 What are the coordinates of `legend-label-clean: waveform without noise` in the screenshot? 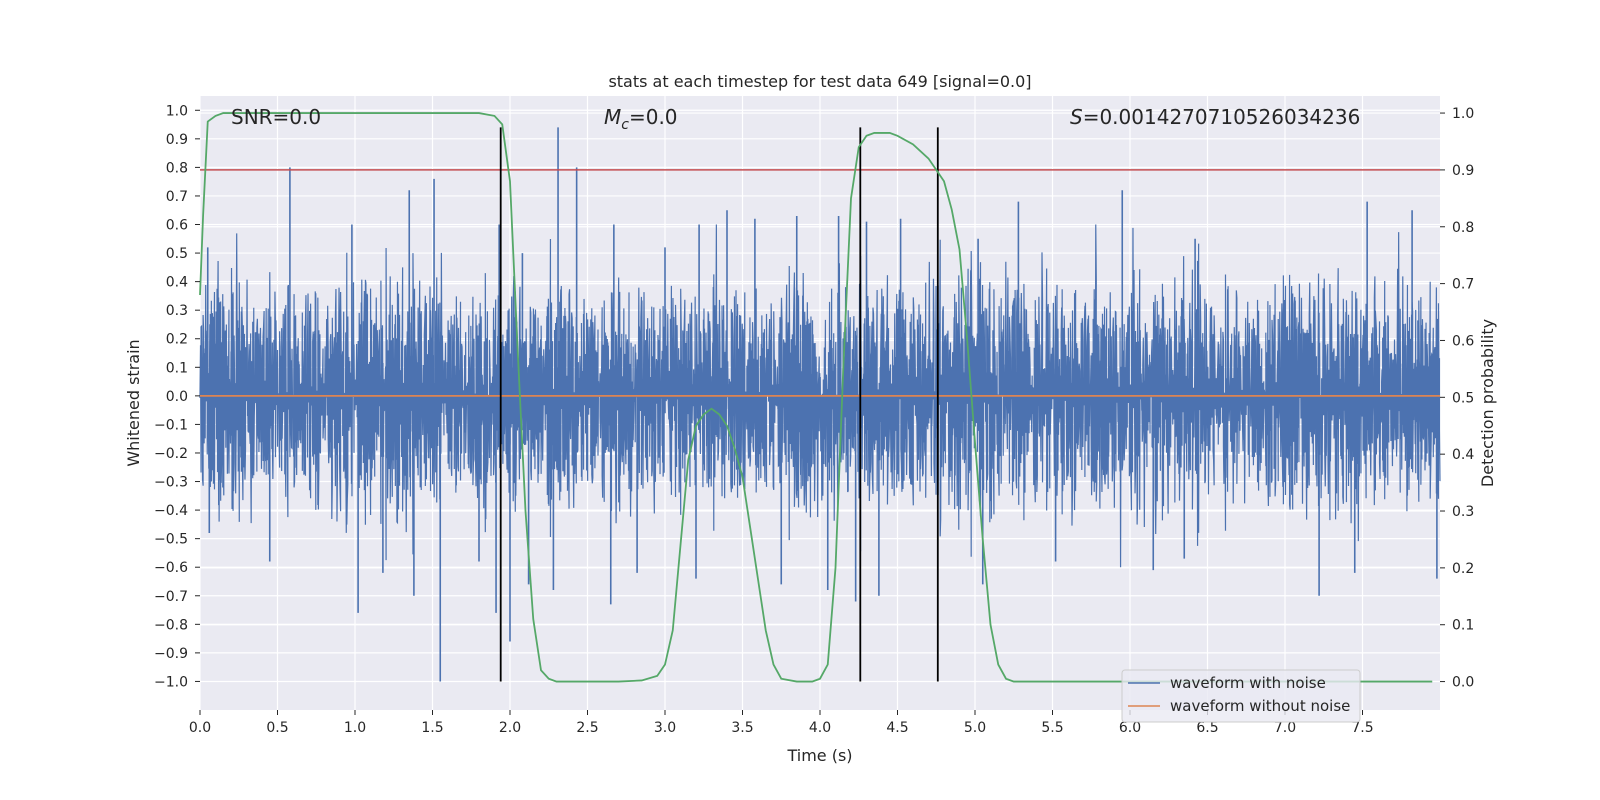 It's located at (1260, 706).